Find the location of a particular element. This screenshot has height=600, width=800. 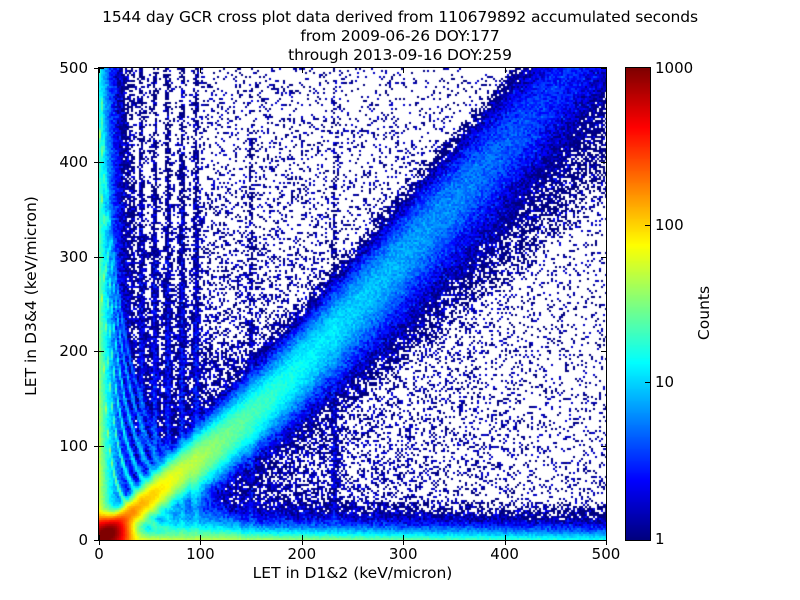

y-tick-label: 100 is located at coordinates (73, 445).